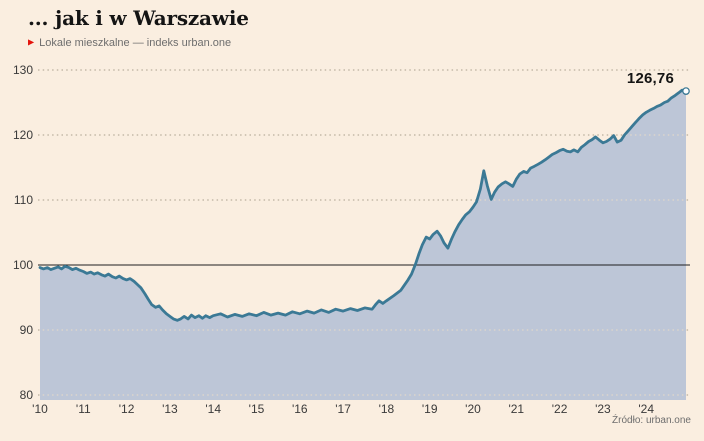 The image size is (704, 441). What do you see at coordinates (603, 409) in the screenshot?
I see `x-tick-2023: '23` at bounding box center [603, 409].